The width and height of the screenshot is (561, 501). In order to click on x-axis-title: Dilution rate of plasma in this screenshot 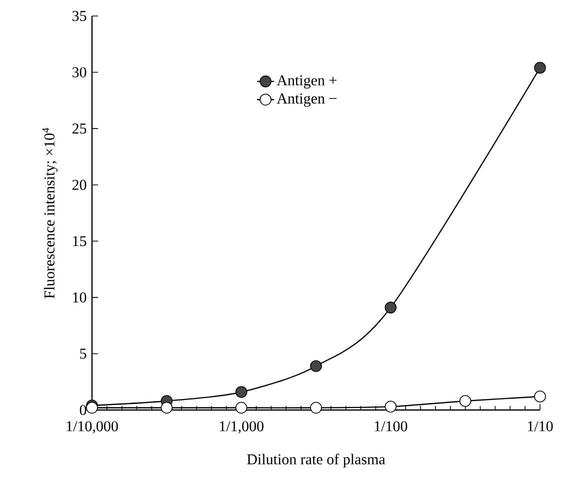, I will do `click(316, 461)`.